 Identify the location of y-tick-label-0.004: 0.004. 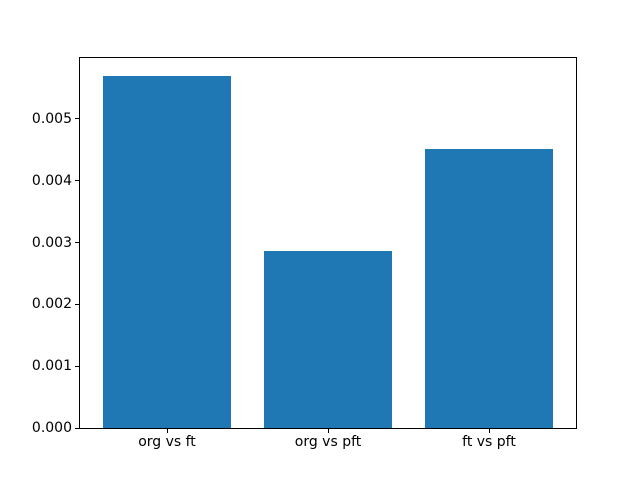
(51, 180).